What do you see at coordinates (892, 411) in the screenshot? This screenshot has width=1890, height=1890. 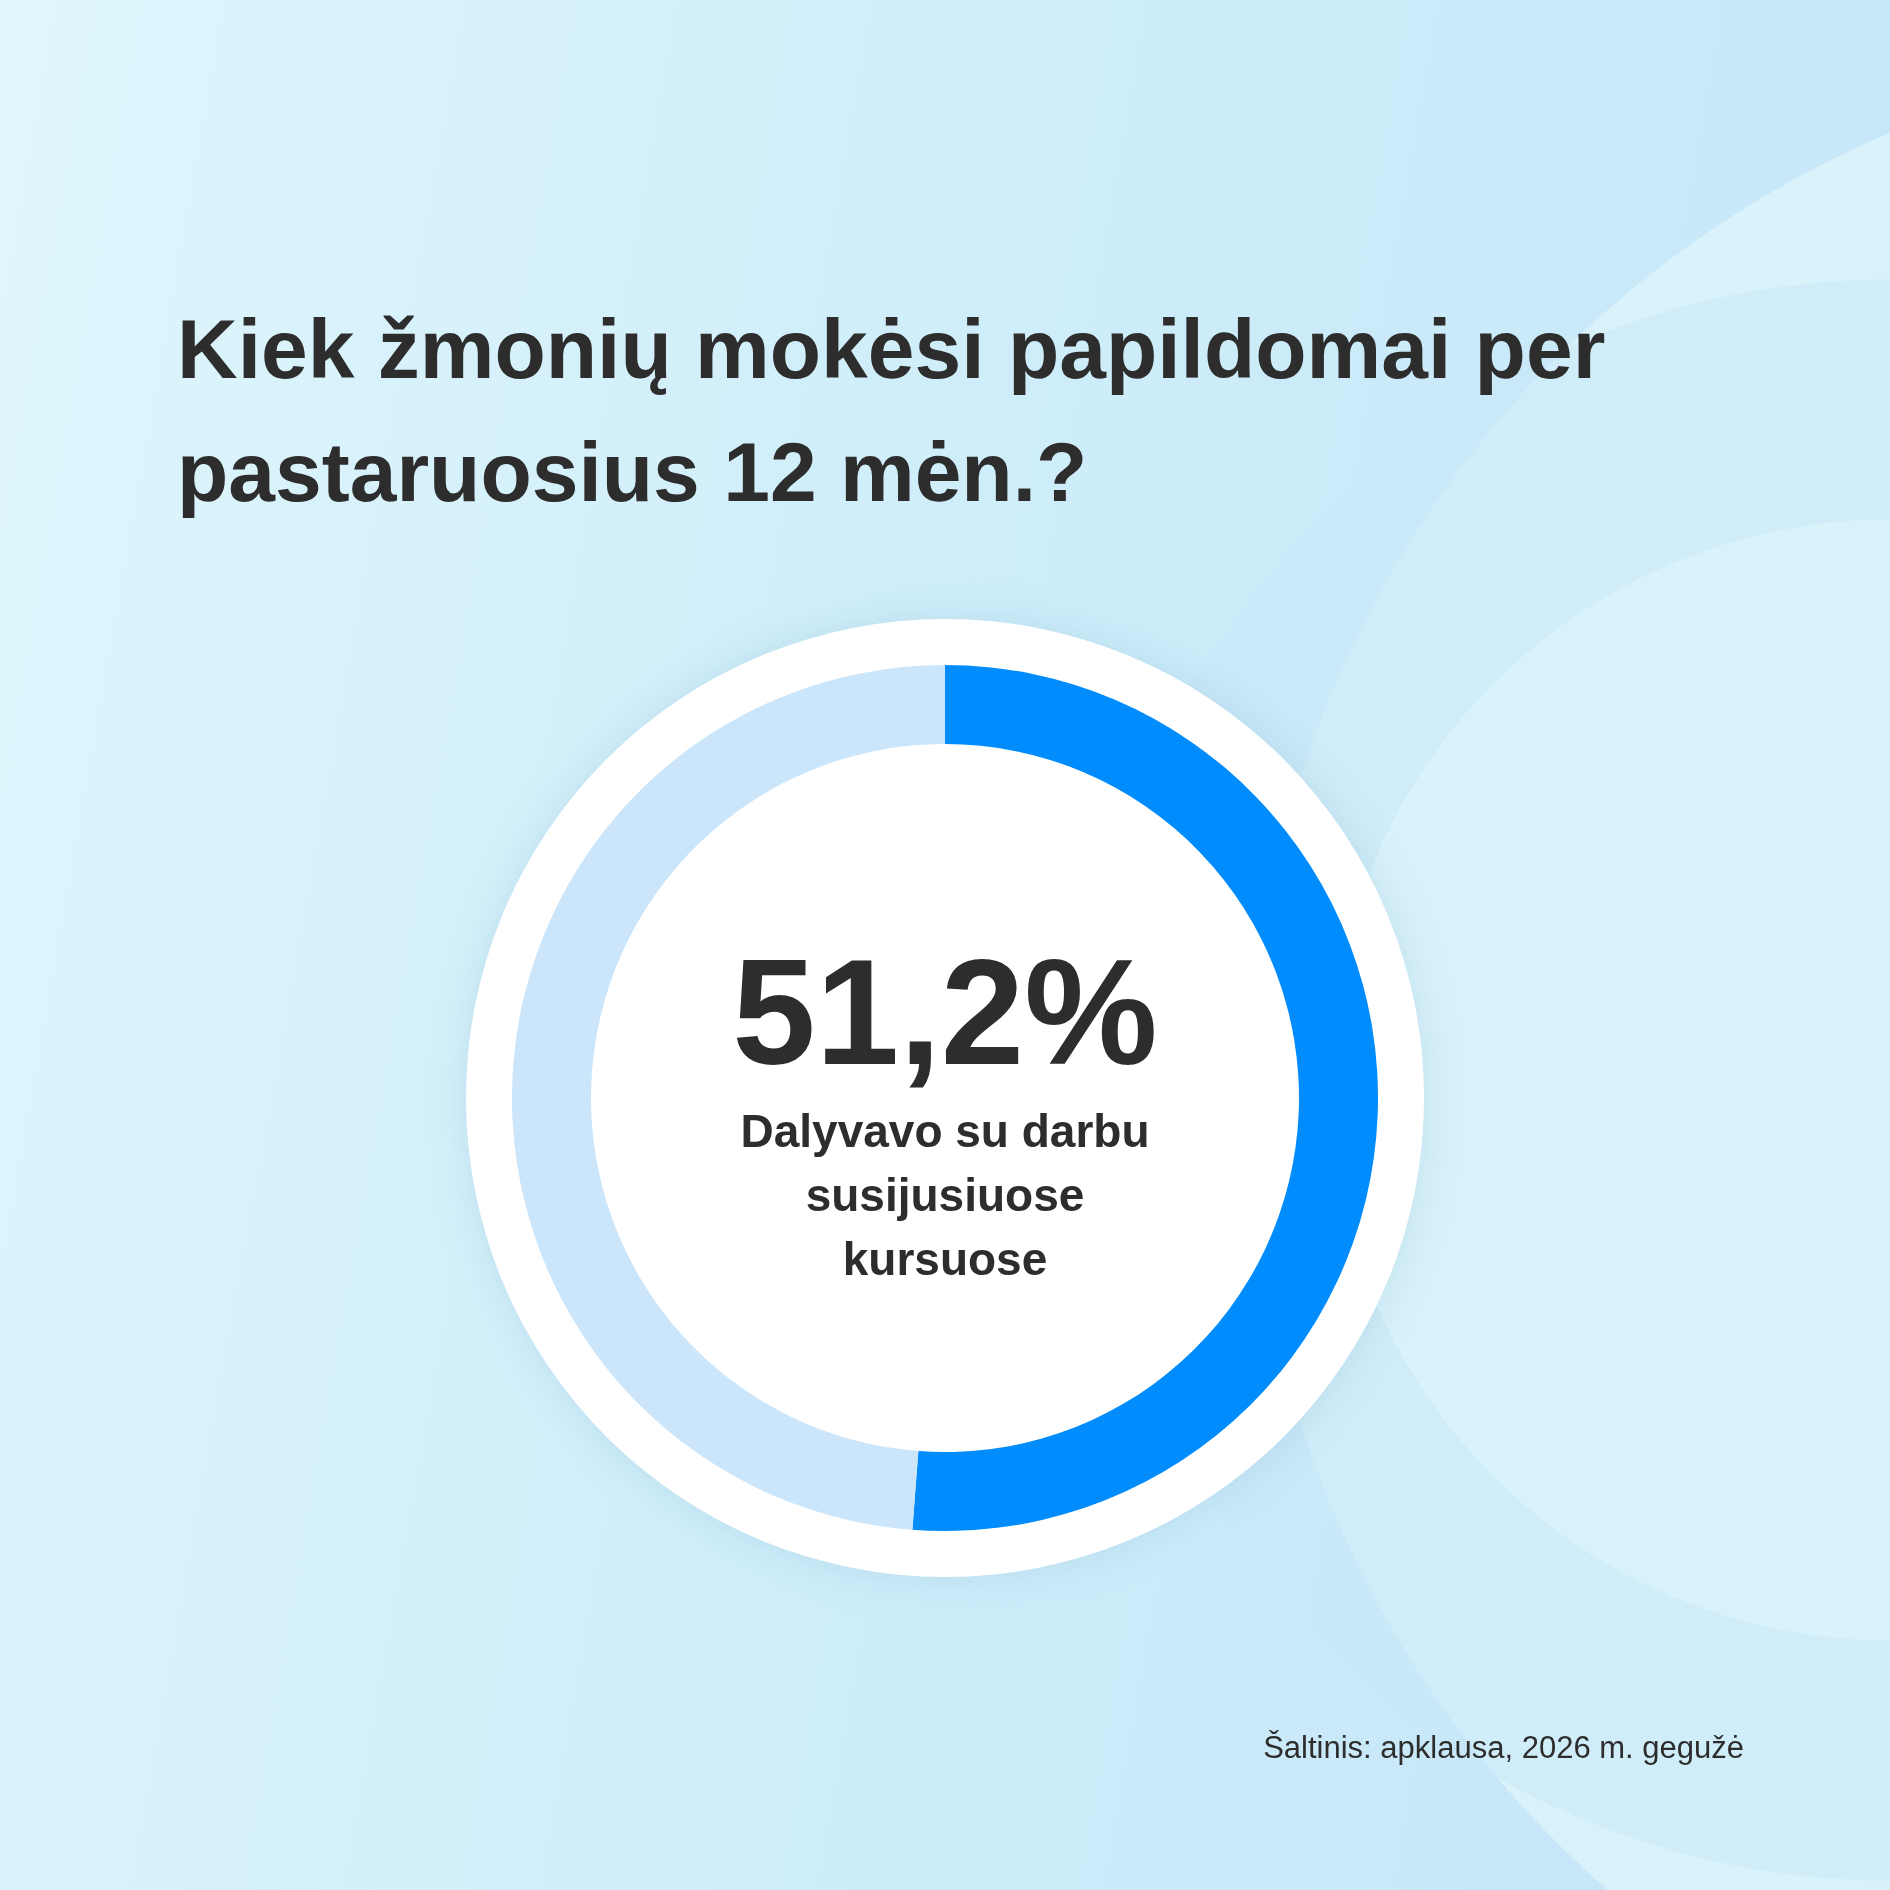 I see `chart-title: Kiek žmonių mokėsi papildomai per pastaruosius 12 mėn.?` at bounding box center [892, 411].